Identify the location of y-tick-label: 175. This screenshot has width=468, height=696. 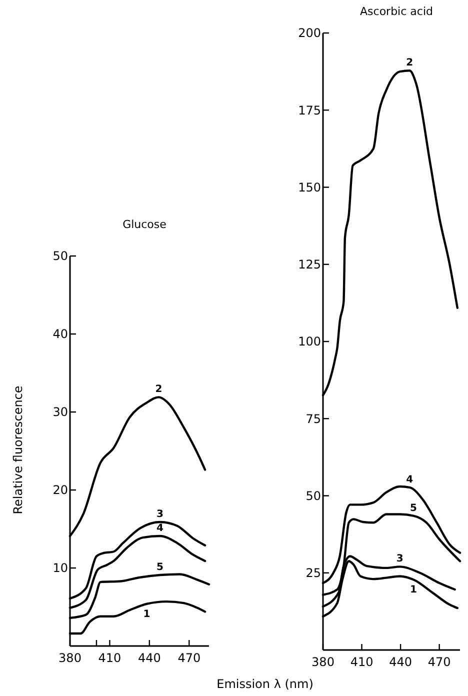
(309, 110).